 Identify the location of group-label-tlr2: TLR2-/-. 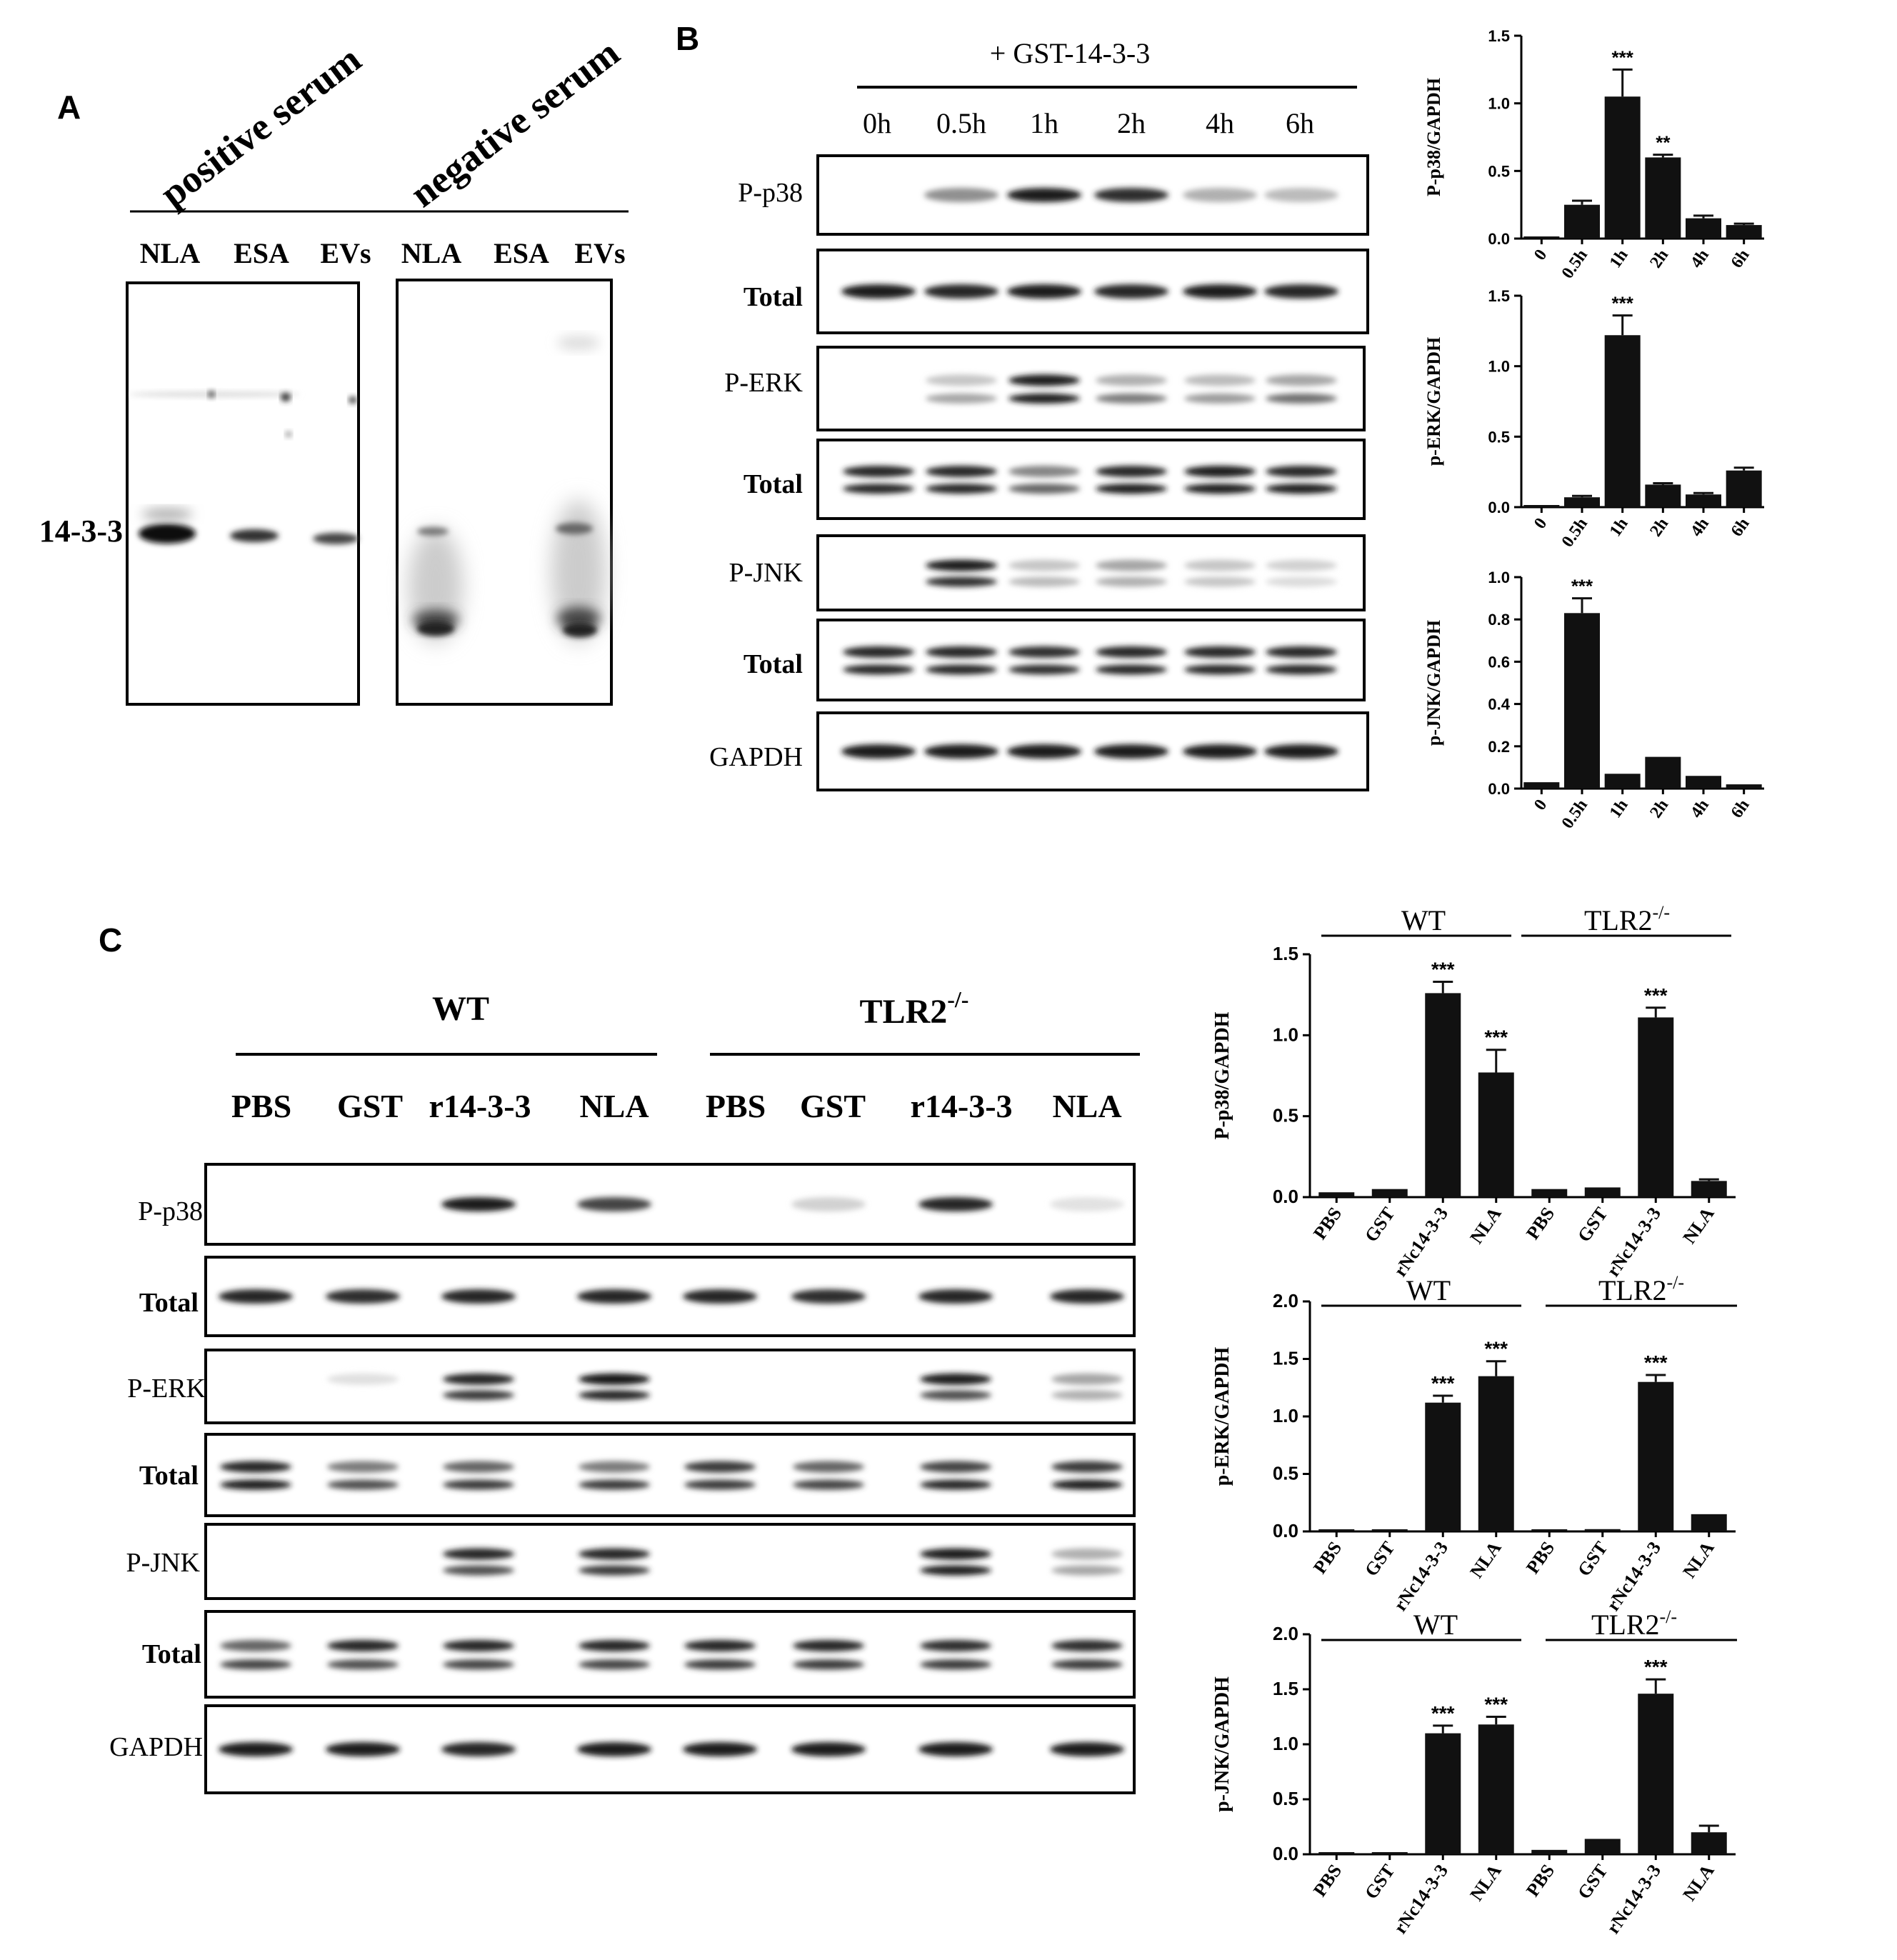
(915, 1008).